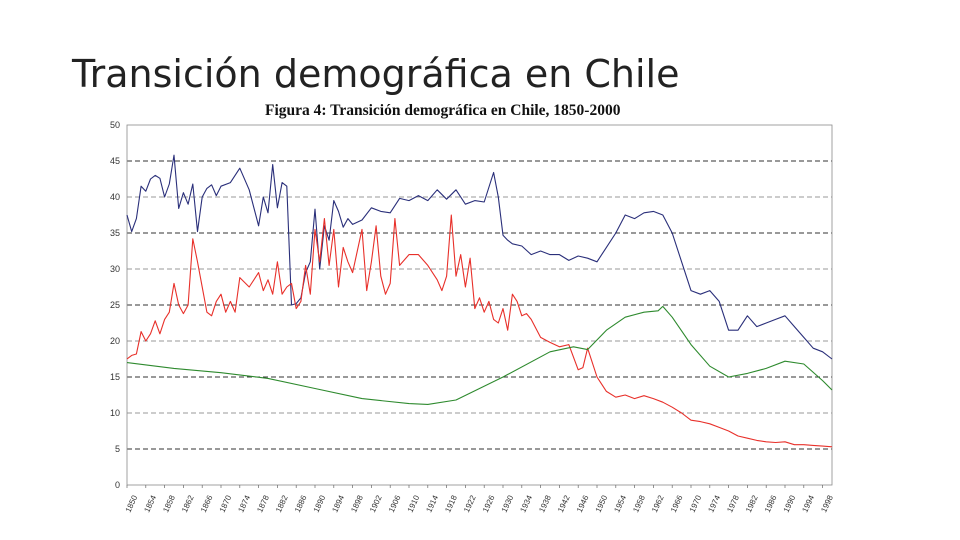 Image resolution: width=960 pixels, height=540 pixels. I want to click on x-tick-label: 1878, so click(263, 503).